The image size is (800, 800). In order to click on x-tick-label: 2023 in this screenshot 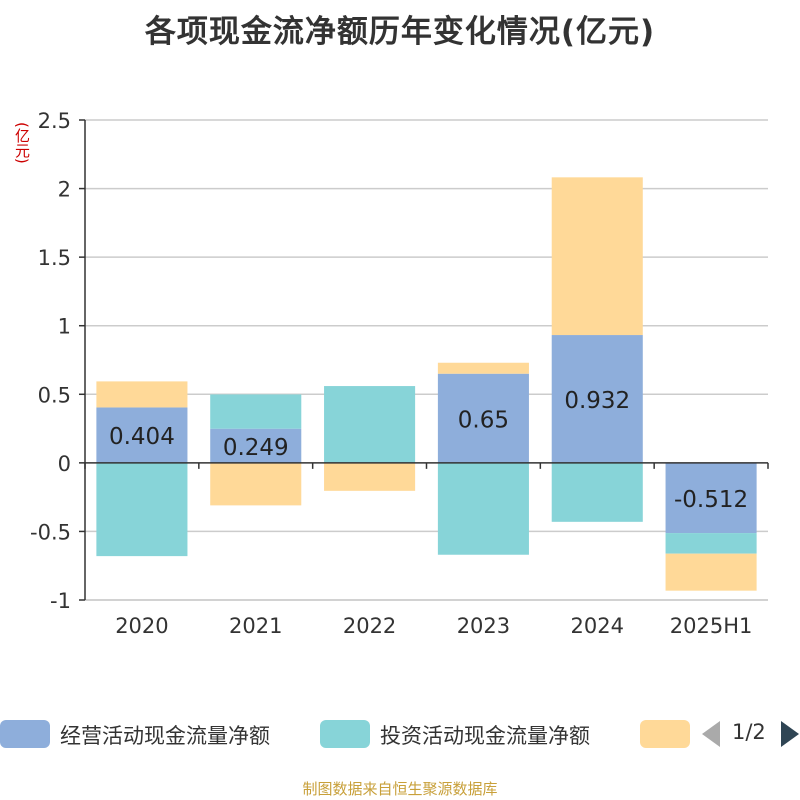, I will do `click(483, 626)`.